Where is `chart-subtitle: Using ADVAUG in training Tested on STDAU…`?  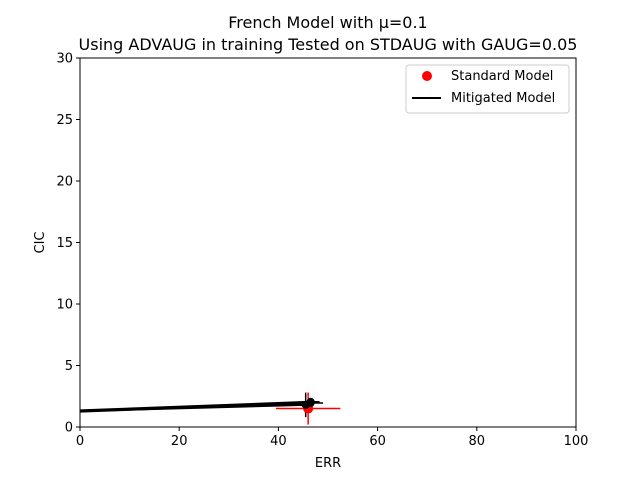
chart-subtitle: Using ADVAUG in training Tested on STDAU… is located at coordinates (328, 44).